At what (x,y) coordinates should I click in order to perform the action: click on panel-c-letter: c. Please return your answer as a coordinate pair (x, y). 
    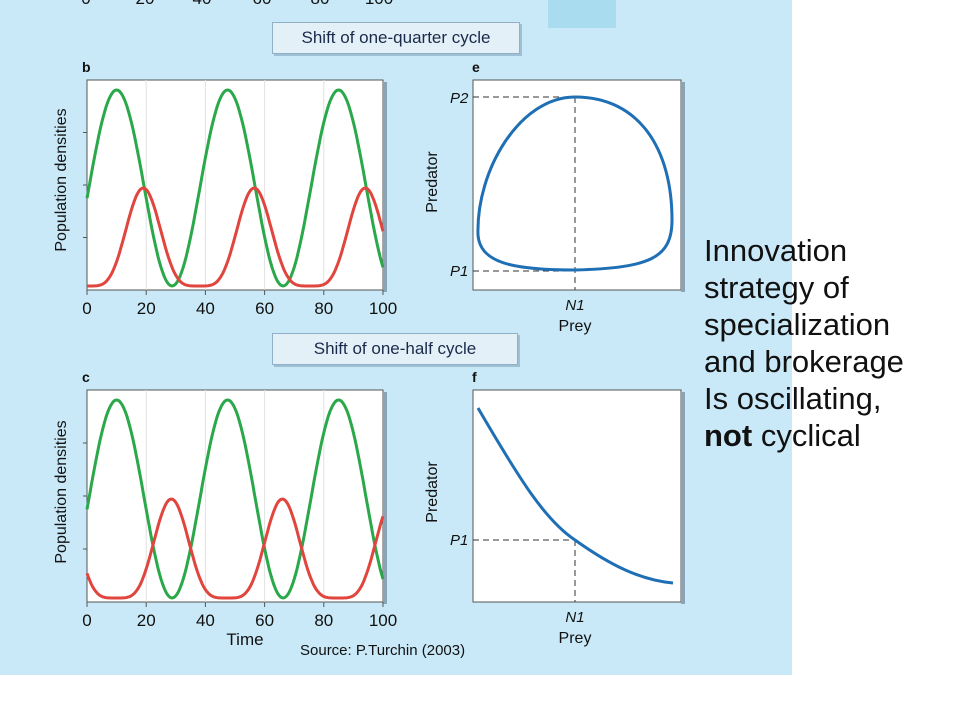
    Looking at the image, I should click on (86, 377).